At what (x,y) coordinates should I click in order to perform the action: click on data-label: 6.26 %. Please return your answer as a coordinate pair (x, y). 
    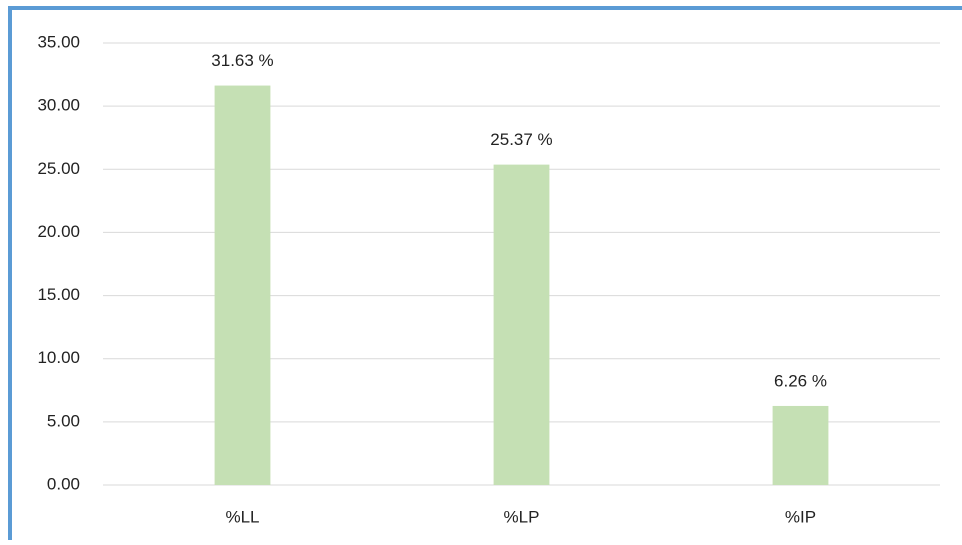
    Looking at the image, I should click on (800, 380).